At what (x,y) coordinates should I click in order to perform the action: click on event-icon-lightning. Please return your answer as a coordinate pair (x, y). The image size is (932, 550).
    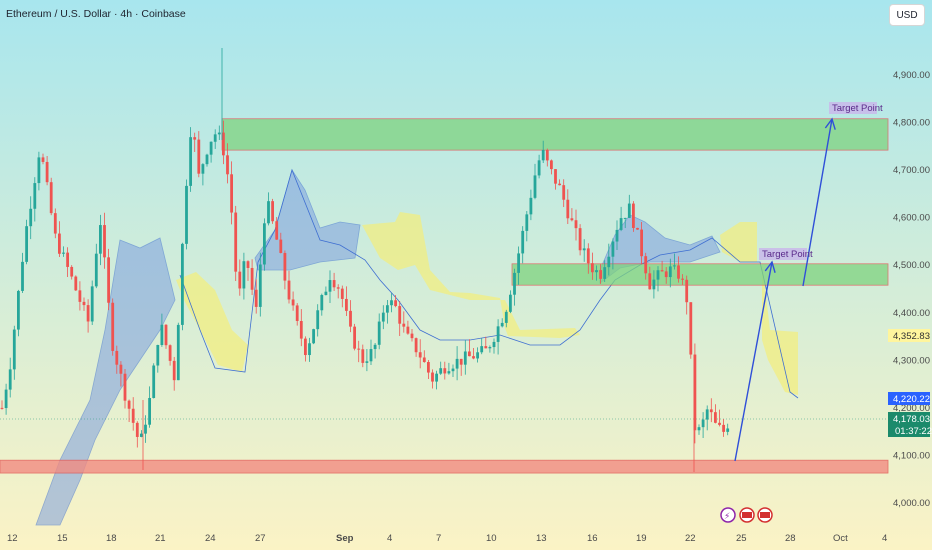
    Looking at the image, I should click on (728, 515).